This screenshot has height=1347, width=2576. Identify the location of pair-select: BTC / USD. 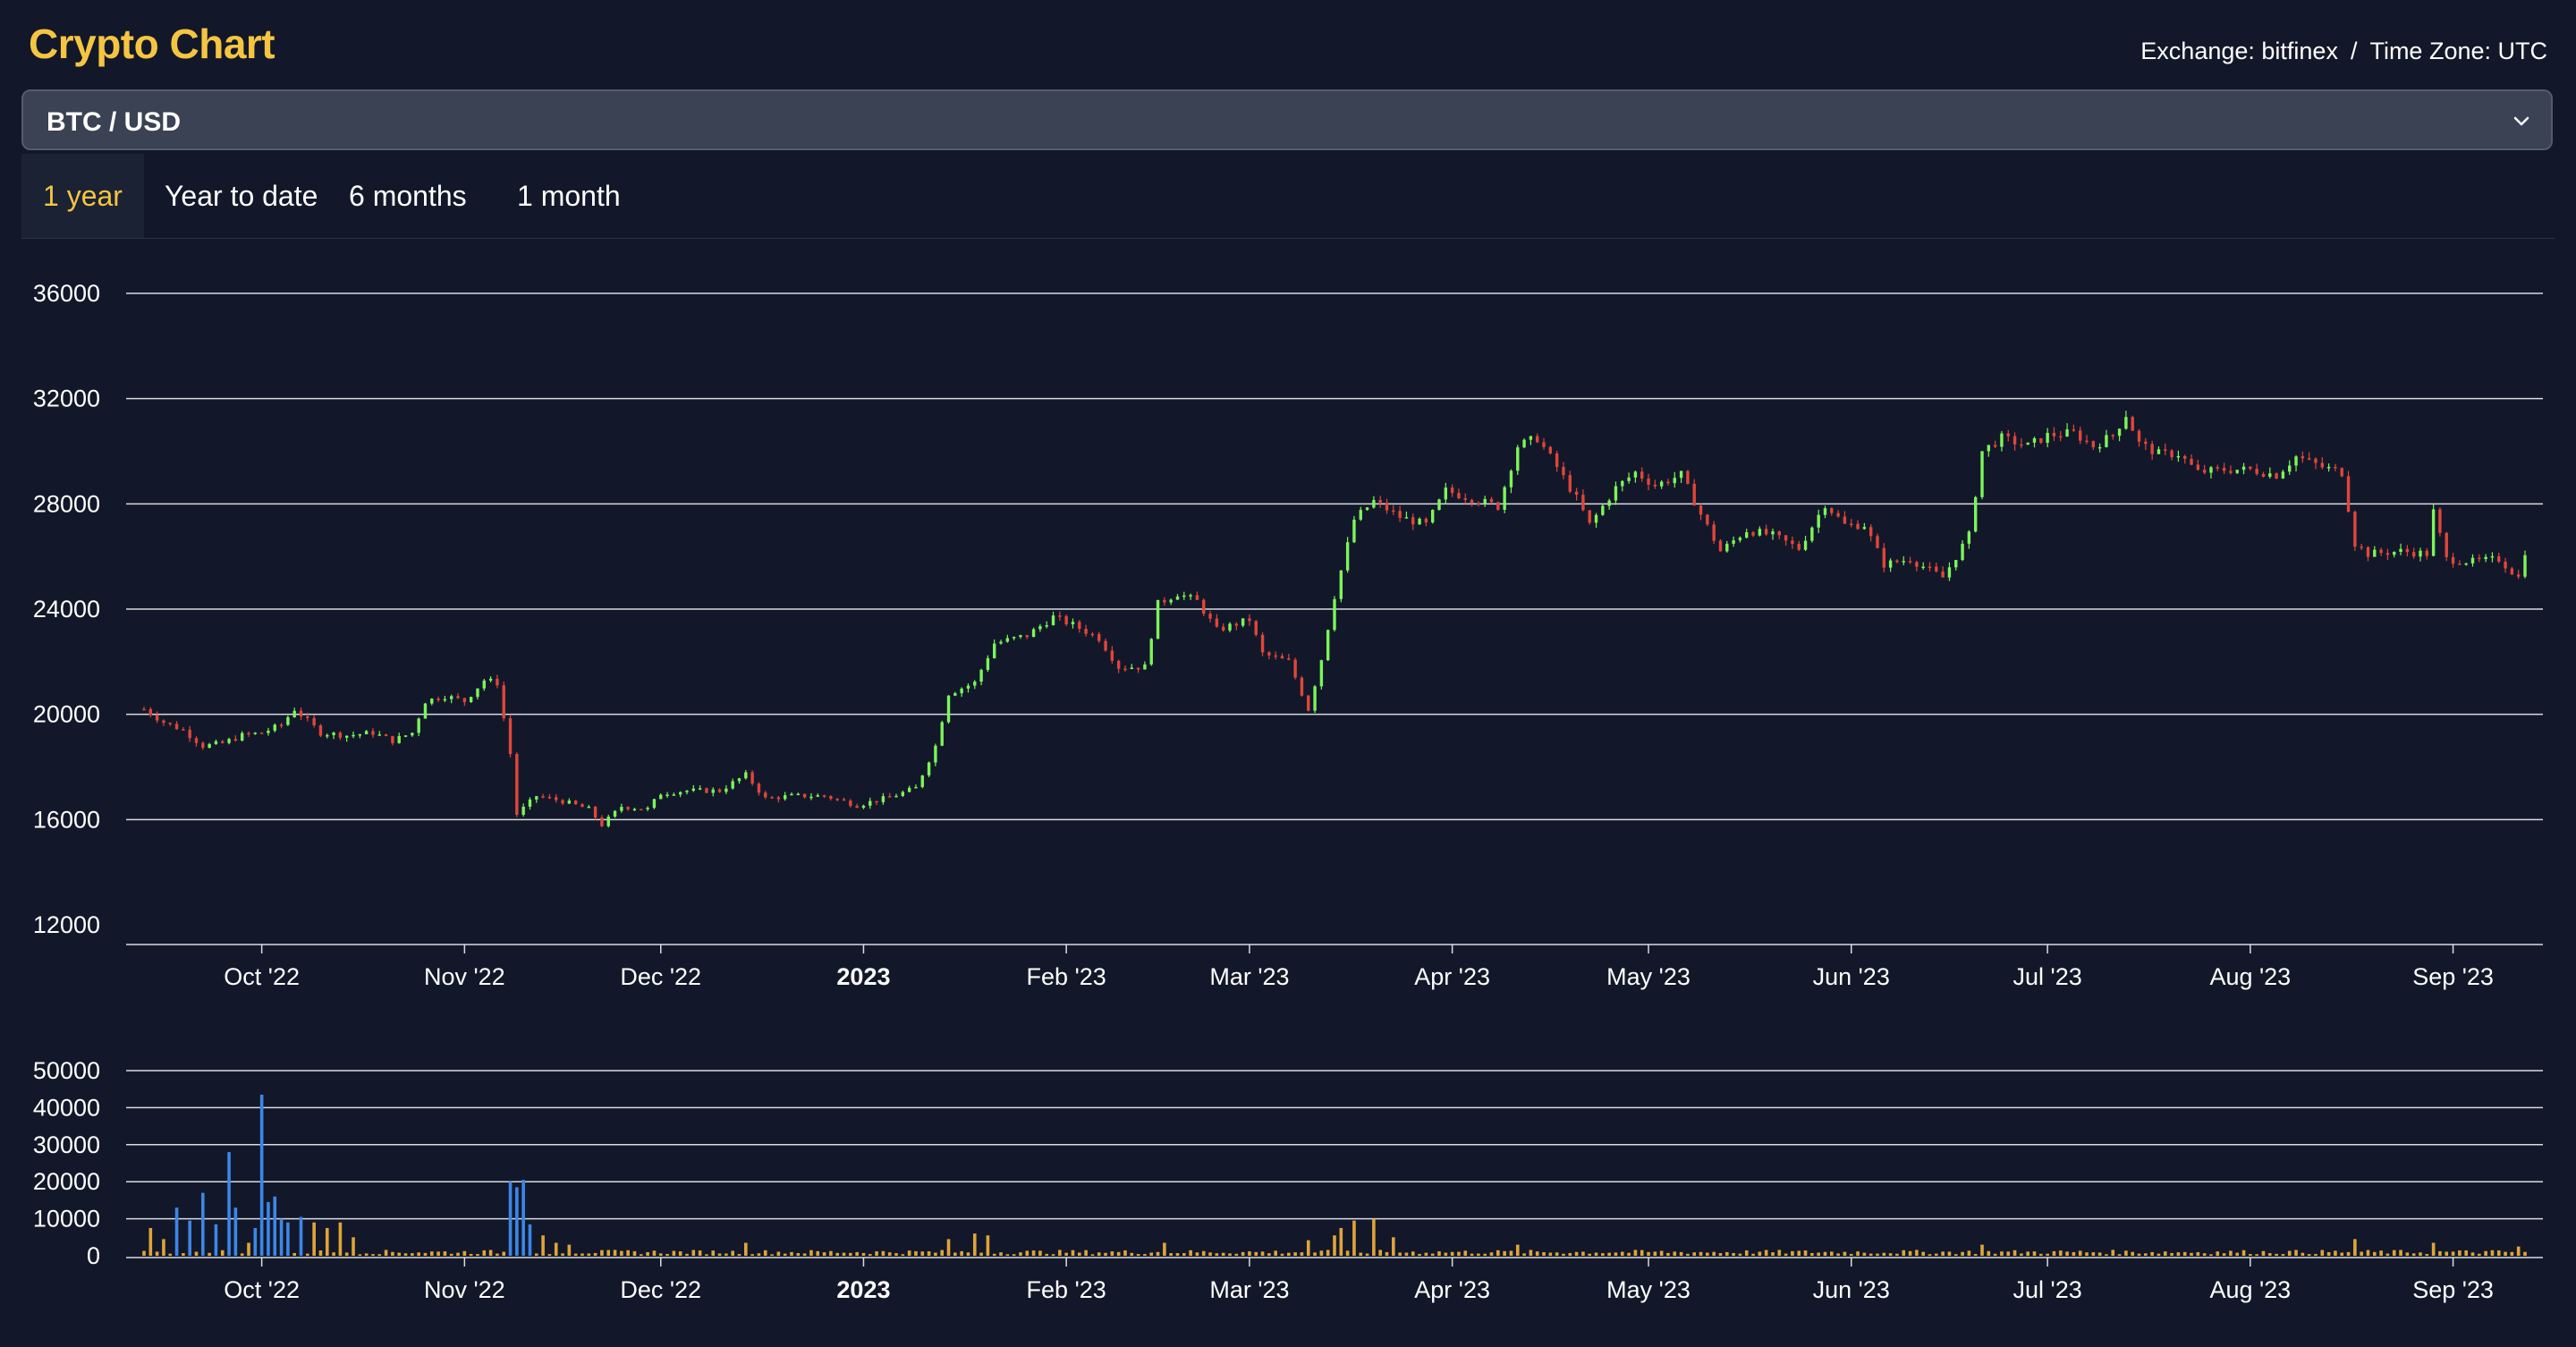
(1287, 119).